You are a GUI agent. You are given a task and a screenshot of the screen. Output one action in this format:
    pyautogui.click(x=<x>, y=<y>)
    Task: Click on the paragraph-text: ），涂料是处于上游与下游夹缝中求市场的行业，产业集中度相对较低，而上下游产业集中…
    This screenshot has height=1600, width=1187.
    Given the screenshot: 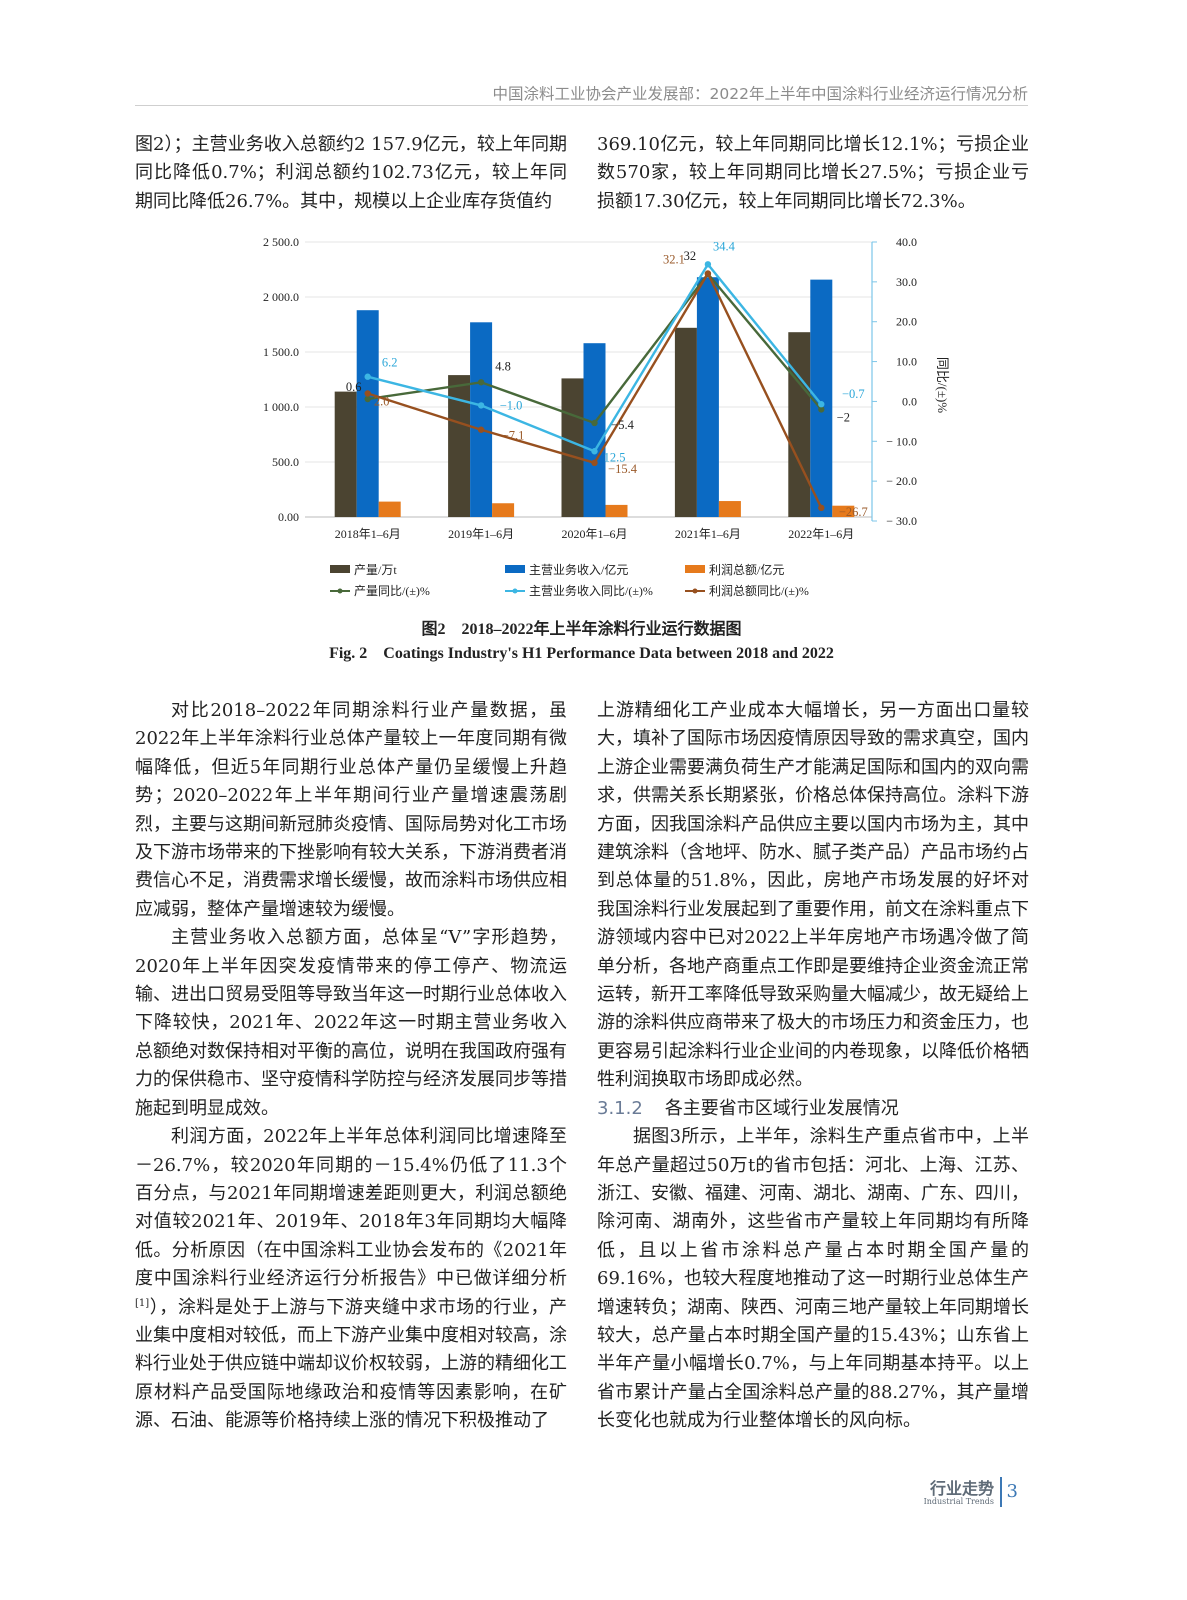 What is the action you would take?
    pyautogui.click(x=351, y=1364)
    